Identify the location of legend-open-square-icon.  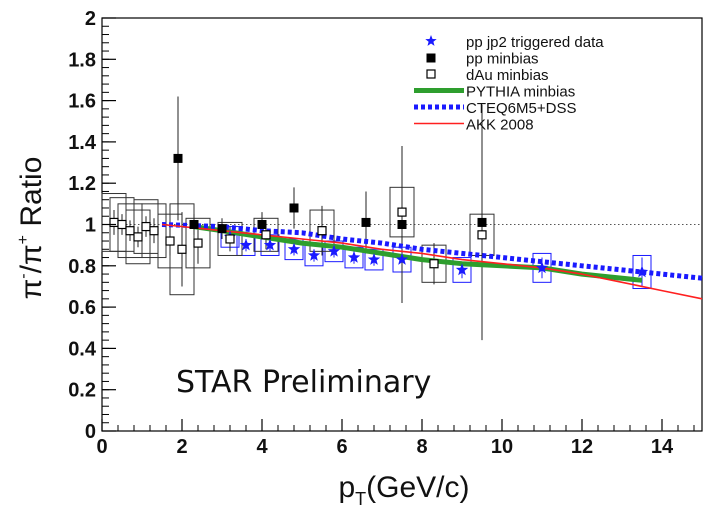
(431, 74).